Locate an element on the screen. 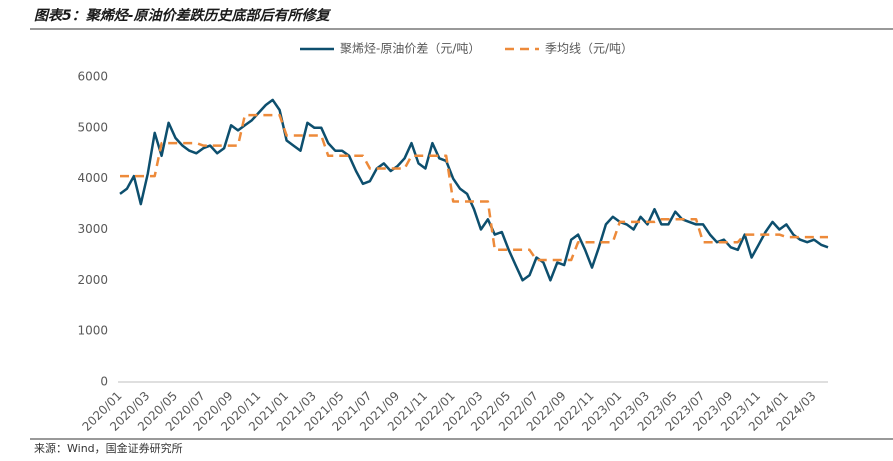  chart-title: 图表5：聚烯烃-原油价差跌历史底部后有所修复 is located at coordinates (183, 15).